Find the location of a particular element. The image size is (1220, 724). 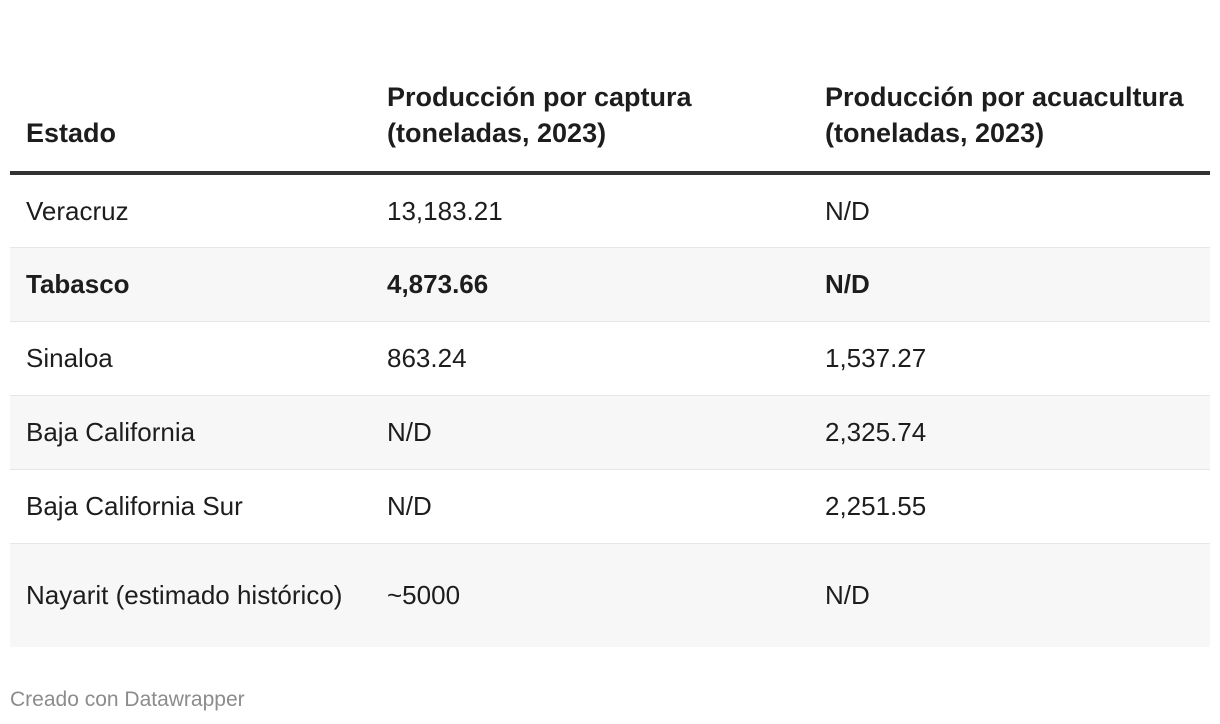

table-row: Veracruz 13,183.21 N/D is located at coordinates (610, 210).